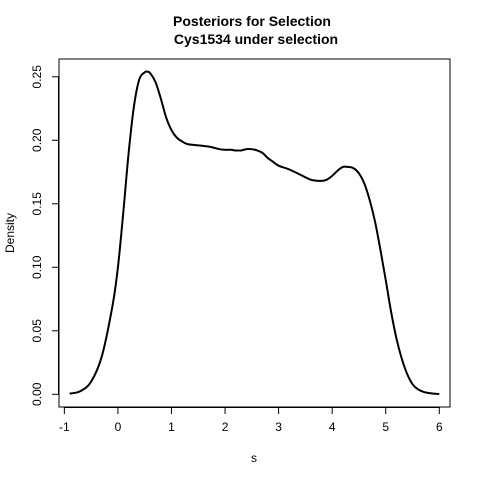 The width and height of the screenshot is (480, 480). What do you see at coordinates (251, 420) in the screenshot?
I see `x-axis: -1 0 1 2 3 4 5 6` at bounding box center [251, 420].